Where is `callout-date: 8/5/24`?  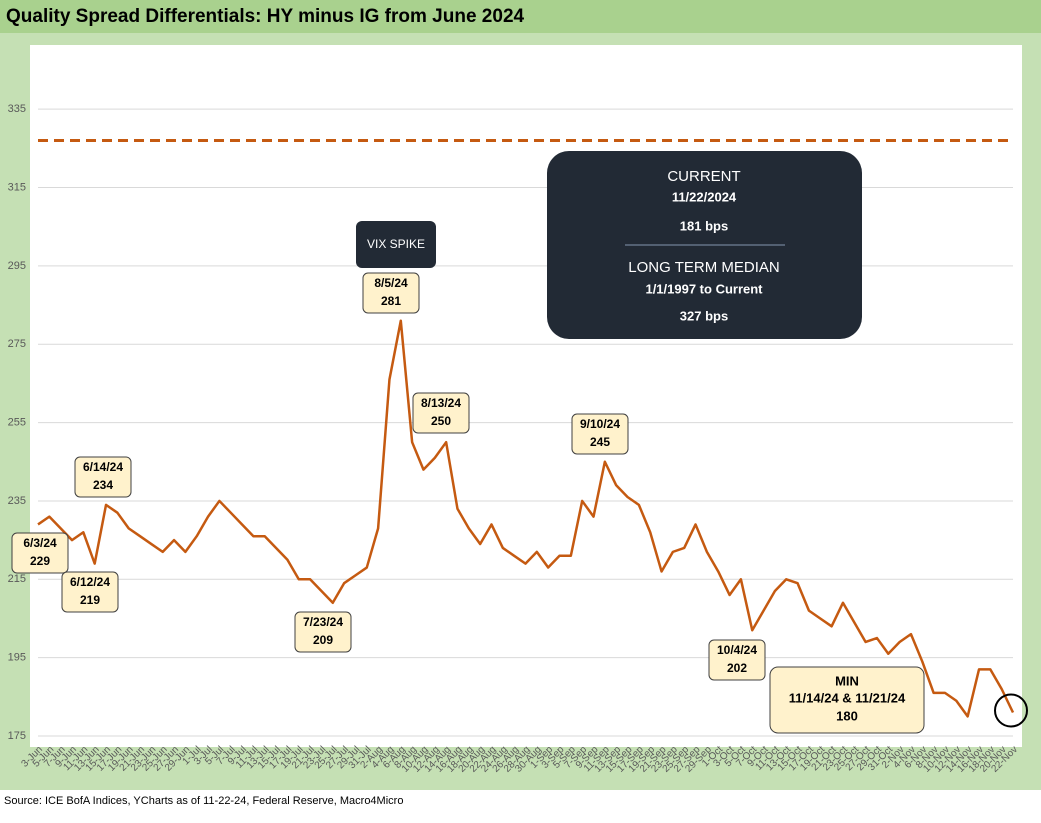
callout-date: 8/5/24 is located at coordinates (391, 283).